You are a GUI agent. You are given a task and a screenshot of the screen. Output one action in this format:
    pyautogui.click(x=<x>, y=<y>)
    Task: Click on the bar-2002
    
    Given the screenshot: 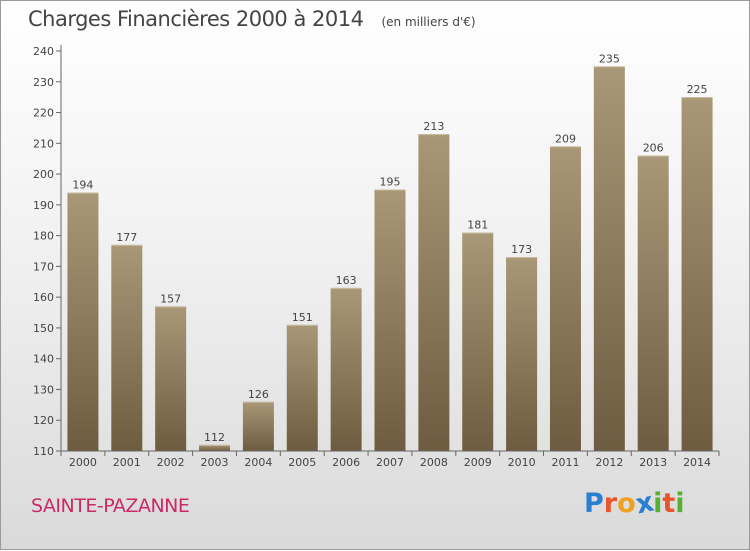 What is the action you would take?
    pyautogui.click(x=171, y=378)
    